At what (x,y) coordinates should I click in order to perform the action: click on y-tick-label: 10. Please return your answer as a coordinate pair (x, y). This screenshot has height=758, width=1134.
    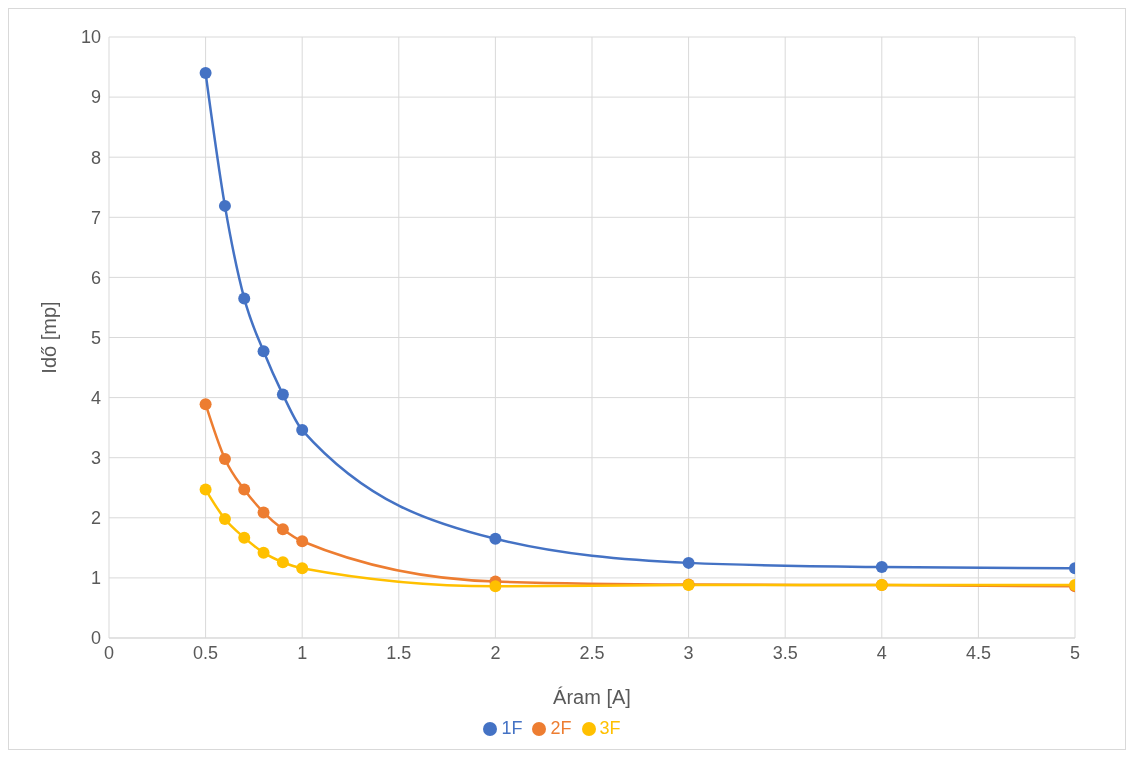
    Looking at the image, I should click on (90, 37).